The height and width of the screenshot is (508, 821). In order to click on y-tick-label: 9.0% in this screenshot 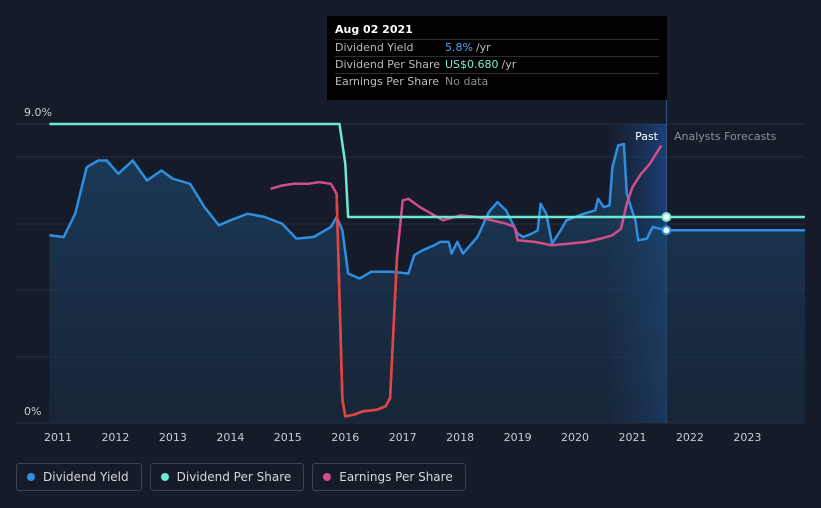, I will do `click(38, 112)`.